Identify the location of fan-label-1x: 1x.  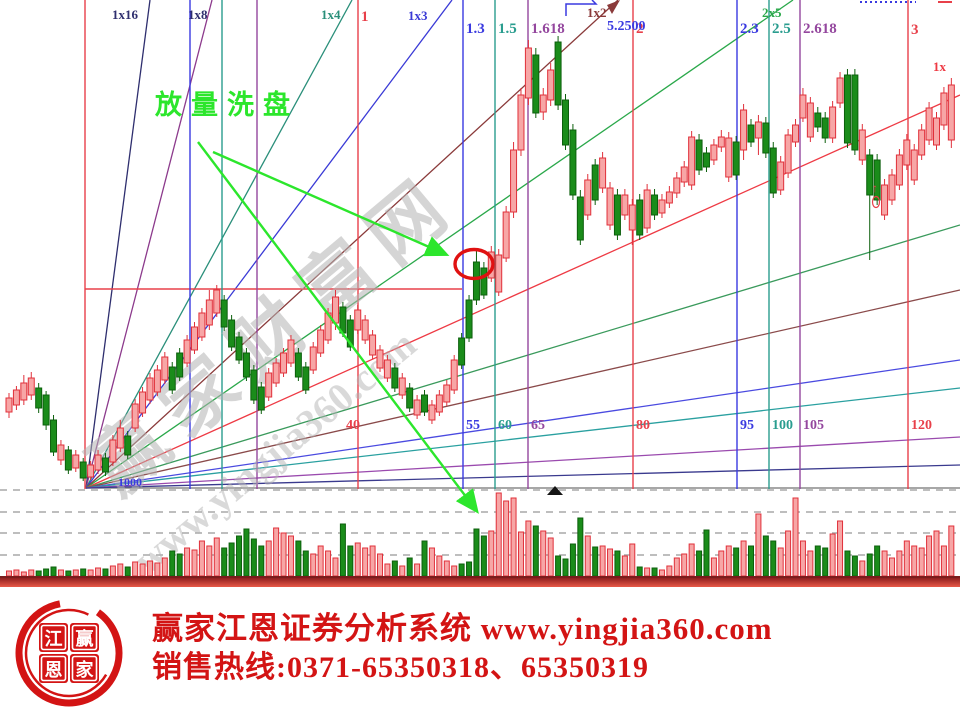
(940, 66).